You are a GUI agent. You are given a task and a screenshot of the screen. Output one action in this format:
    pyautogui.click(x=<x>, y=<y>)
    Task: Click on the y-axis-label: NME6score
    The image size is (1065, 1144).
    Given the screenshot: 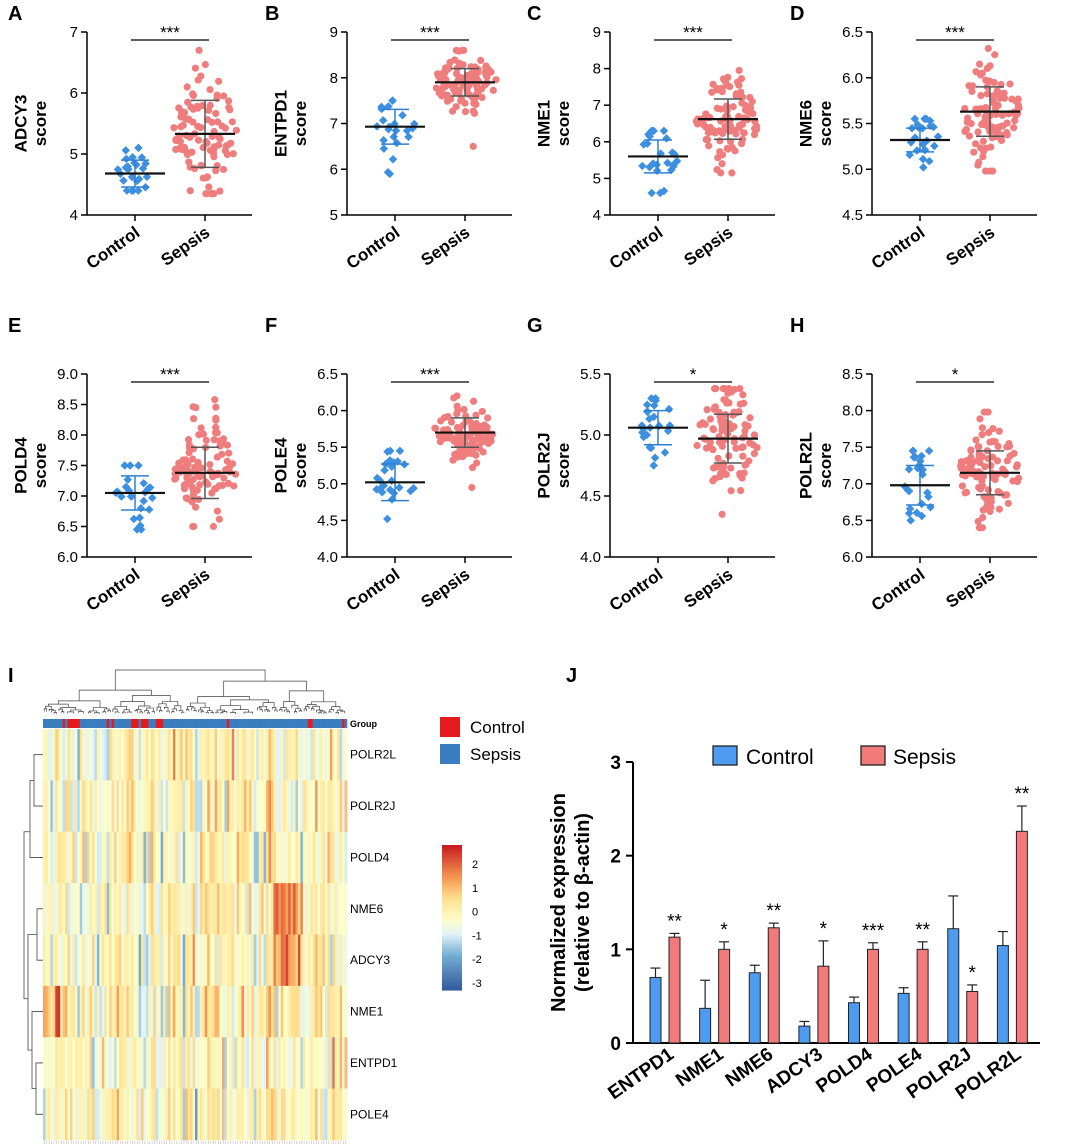 What is the action you would take?
    pyautogui.click(x=815, y=123)
    